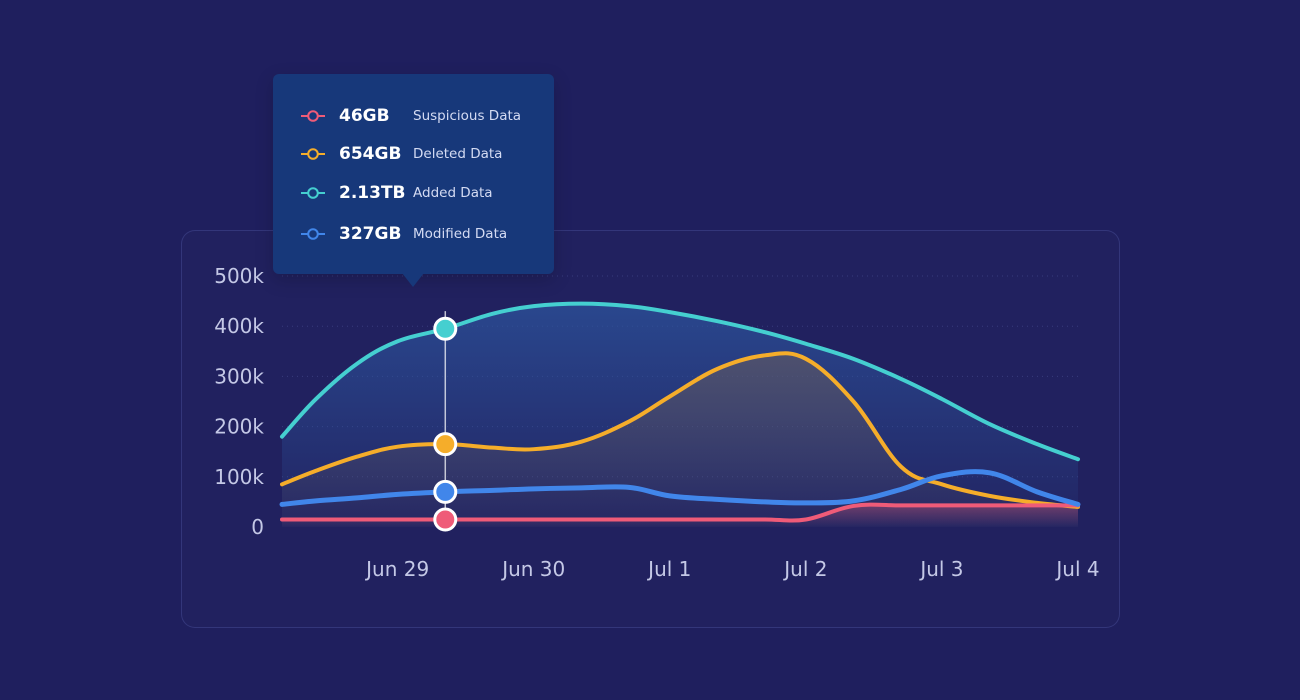 The width and height of the screenshot is (1300, 700). What do you see at coordinates (313, 154) in the screenshot?
I see `deleted-line-icon` at bounding box center [313, 154].